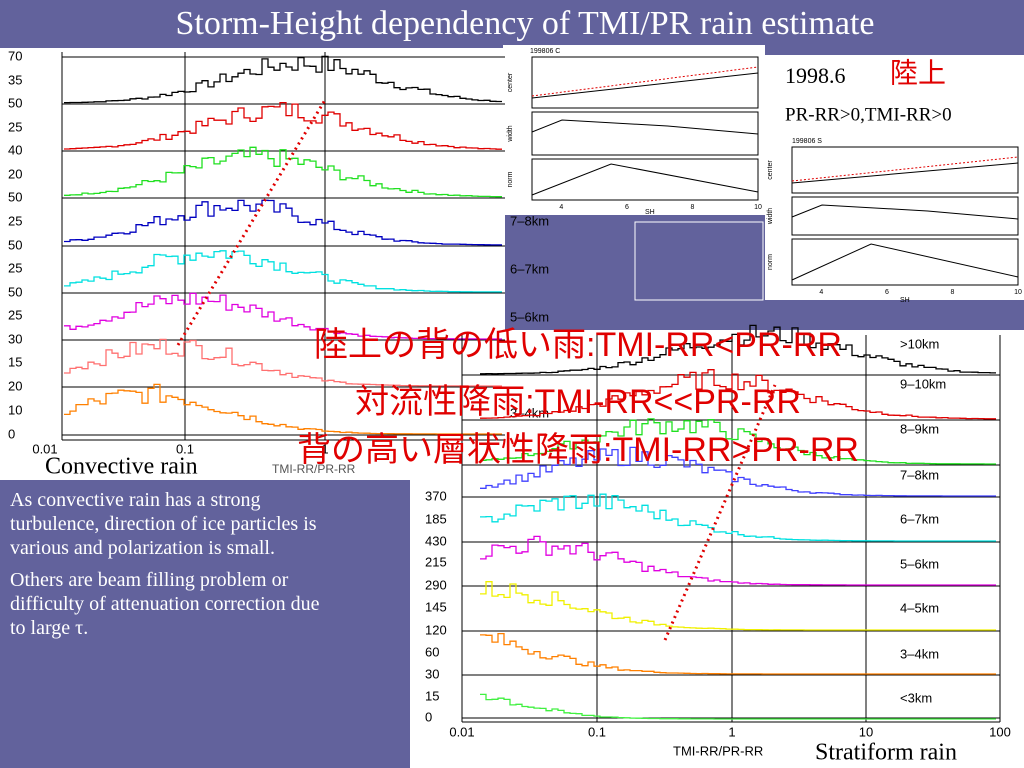 Image resolution: width=1024 pixels, height=768 pixels. Describe the element at coordinates (1000, 731) in the screenshot. I see `x-tick-label: 100` at that location.